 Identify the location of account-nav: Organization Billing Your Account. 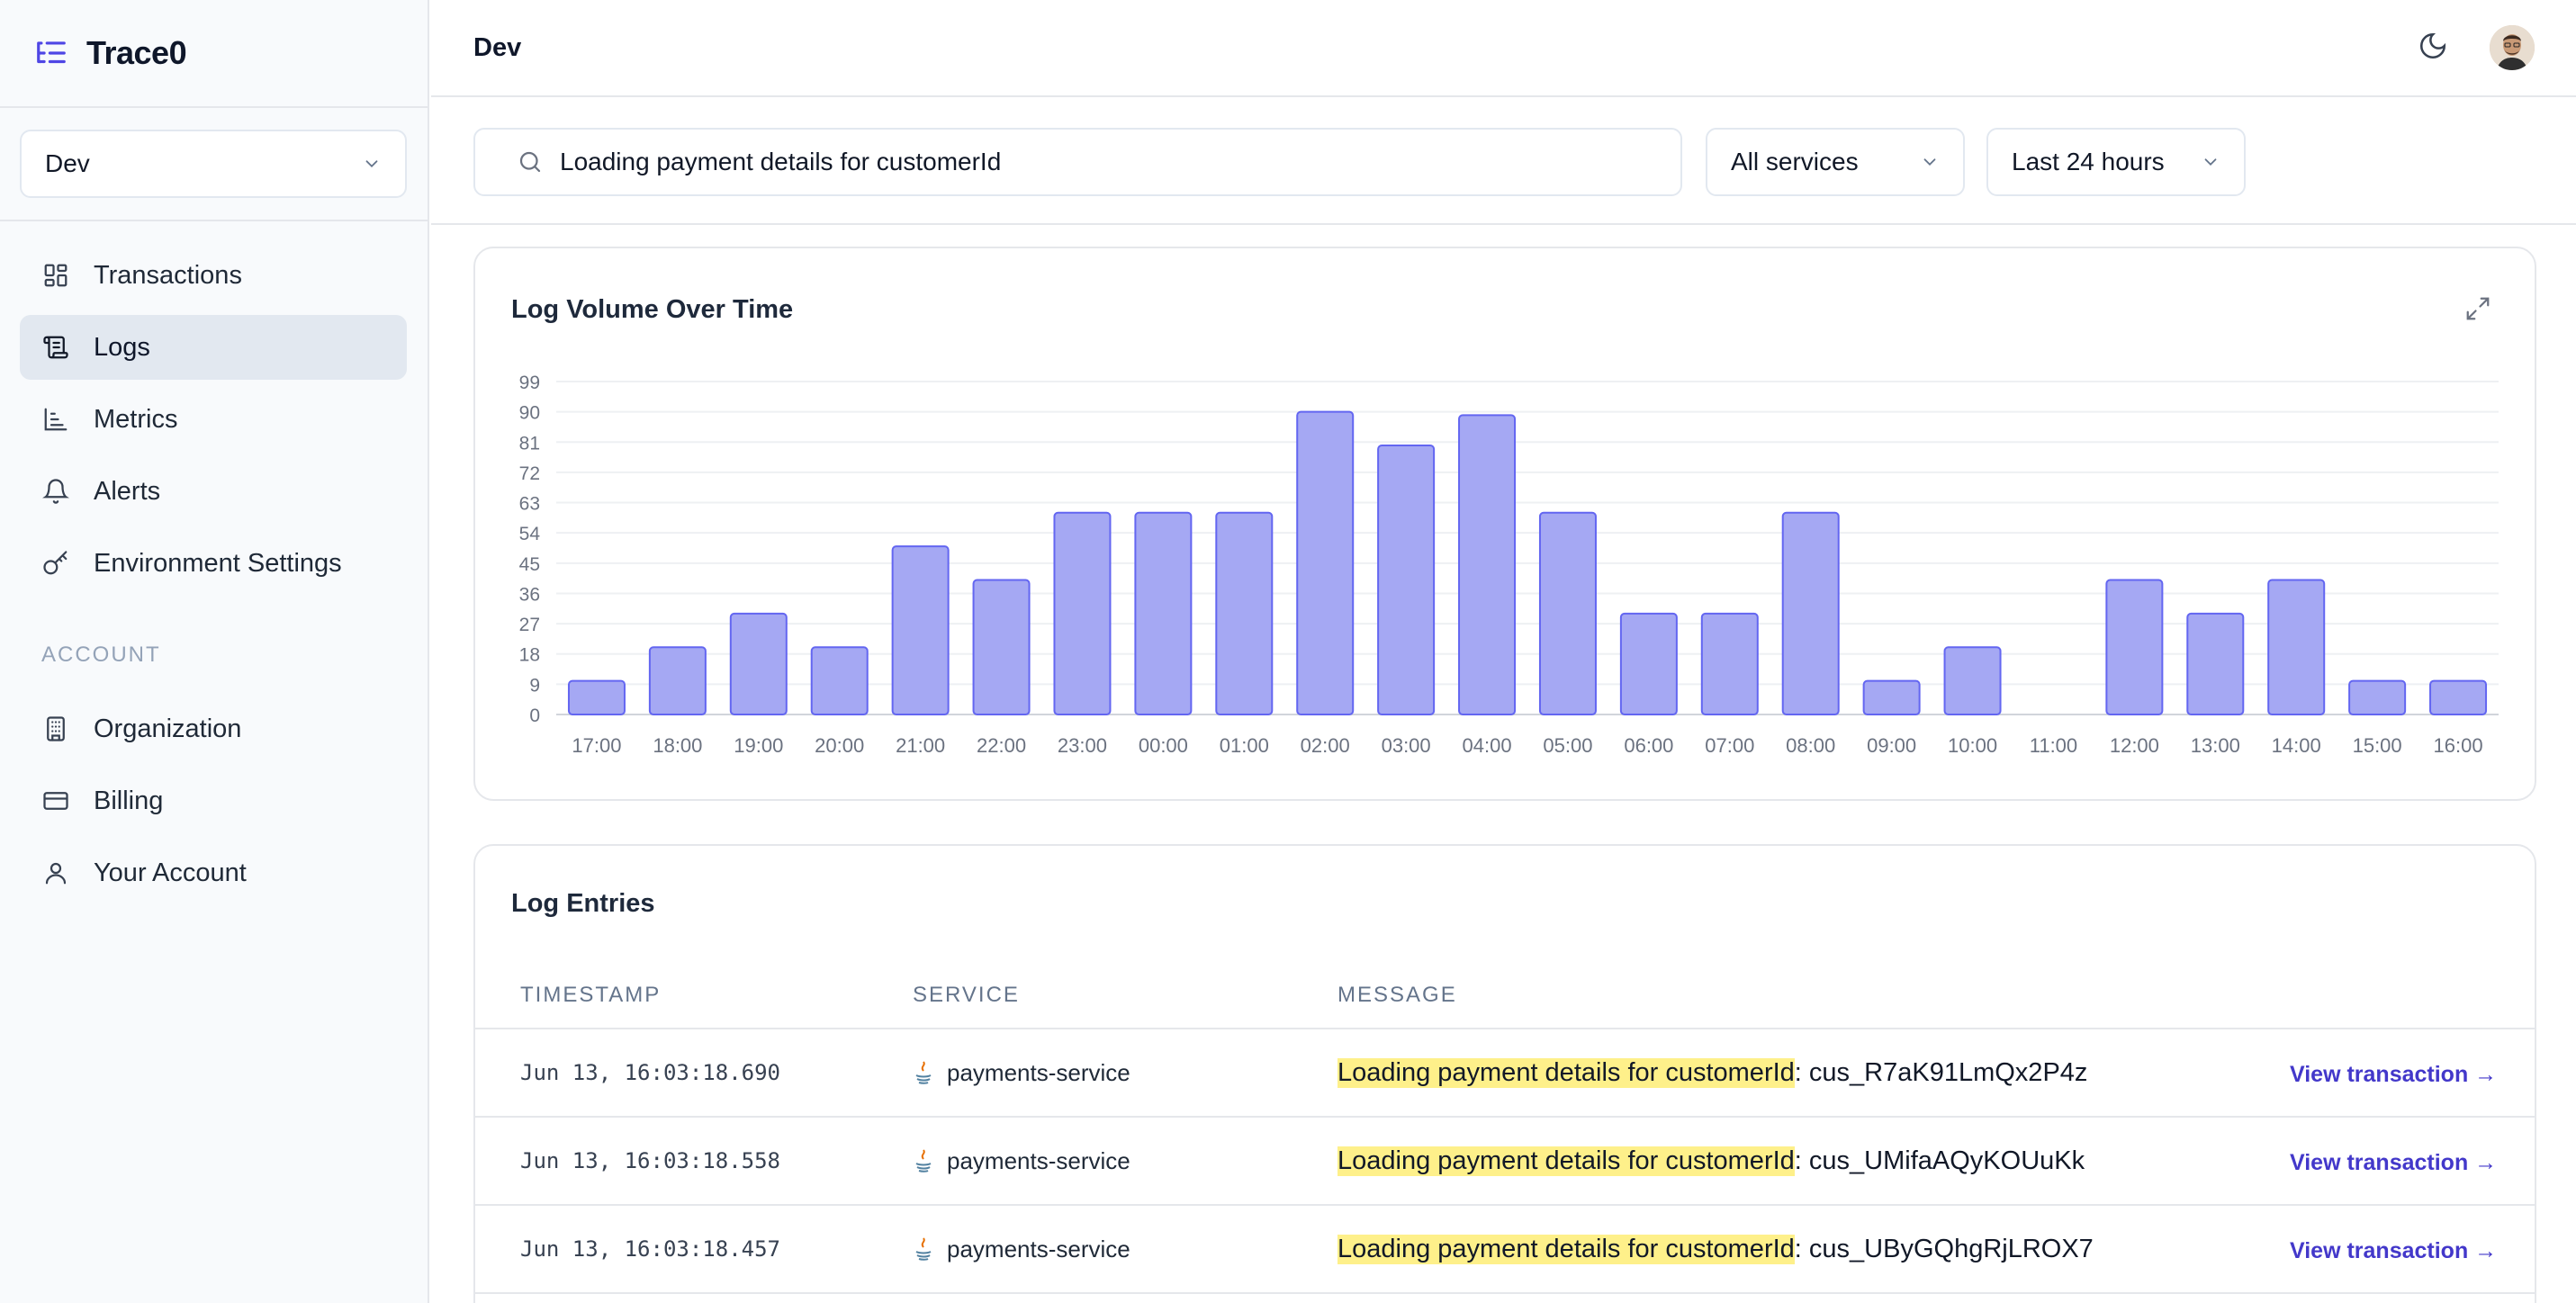
(213, 804).